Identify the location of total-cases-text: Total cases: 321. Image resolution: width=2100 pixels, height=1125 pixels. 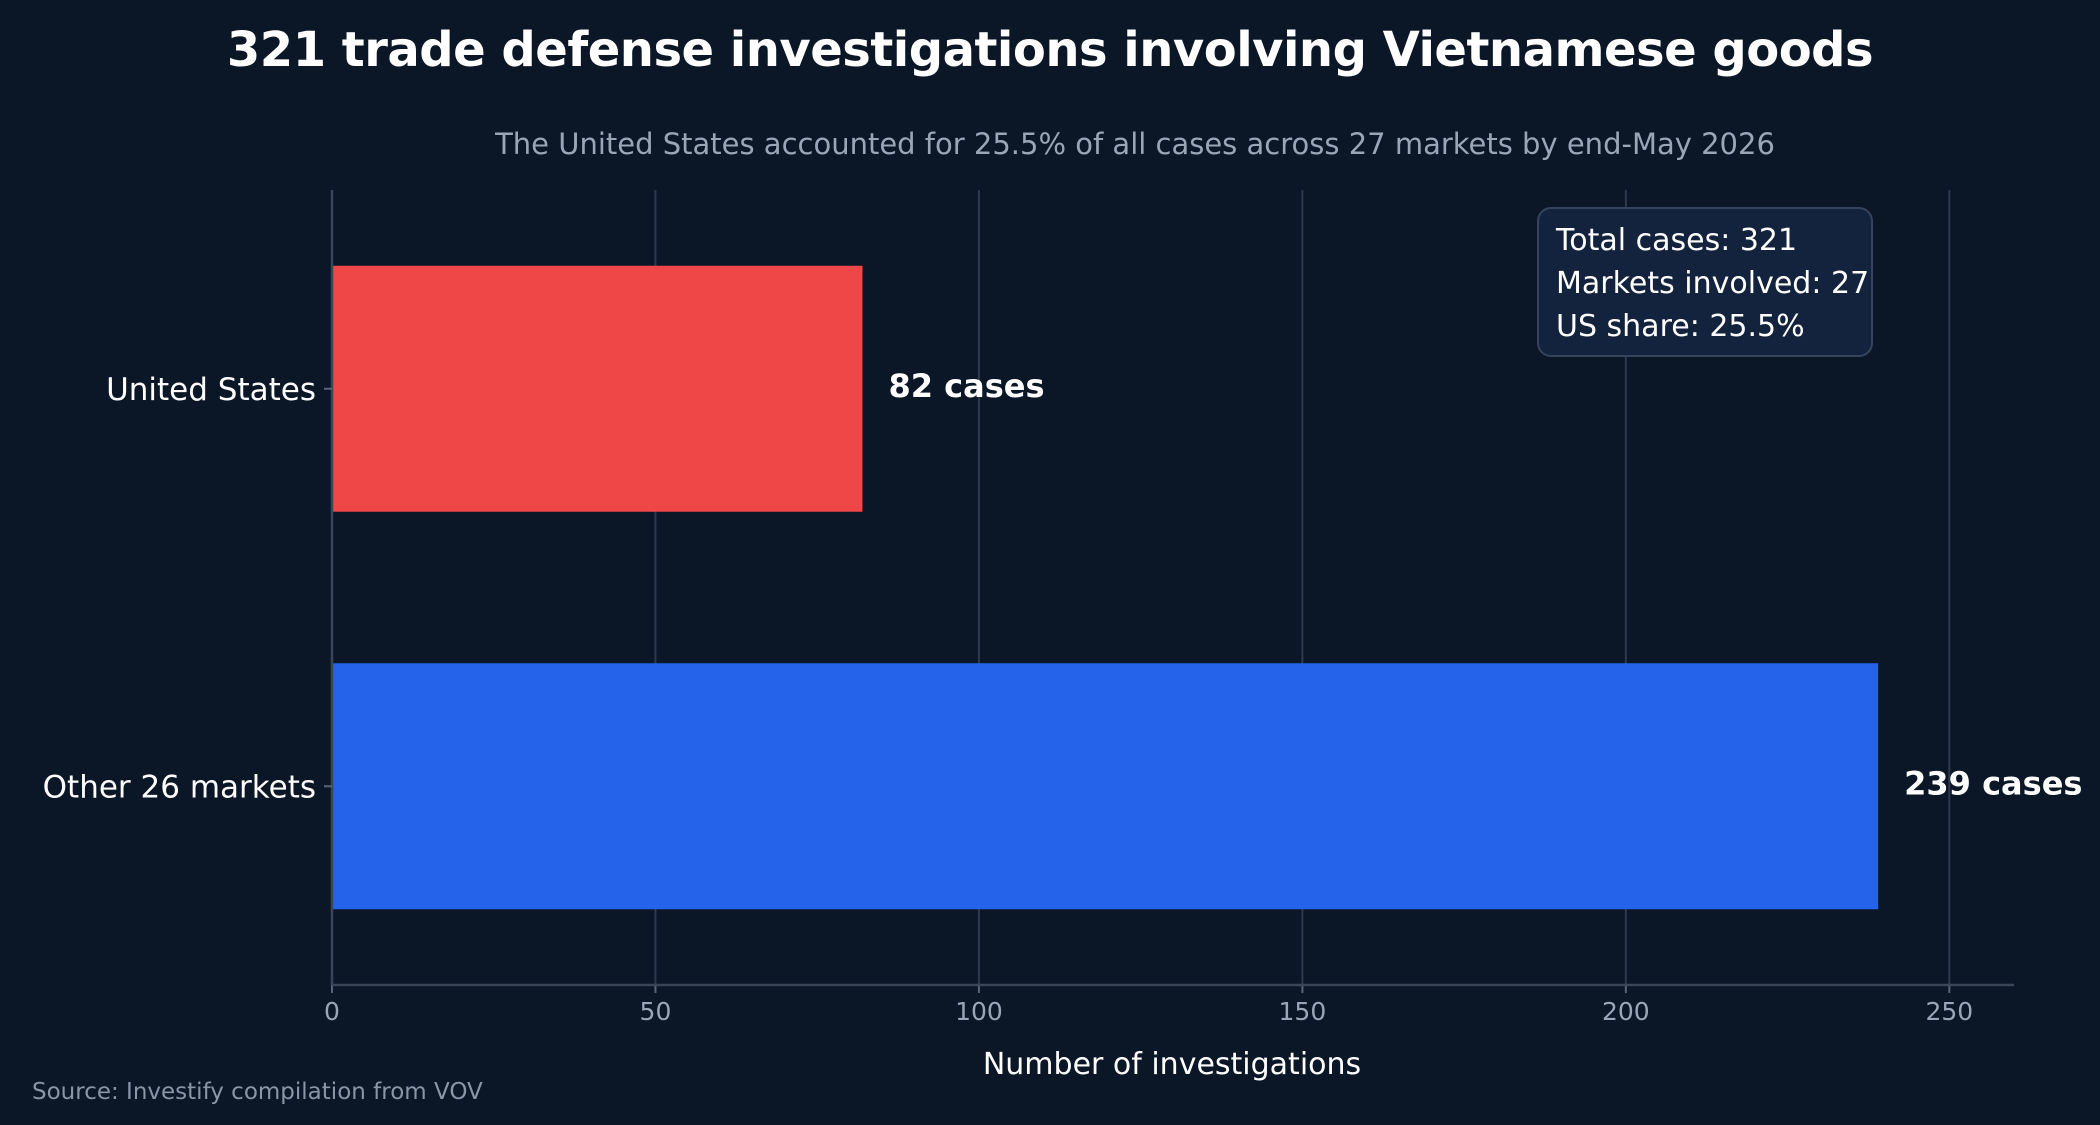
(1677, 240).